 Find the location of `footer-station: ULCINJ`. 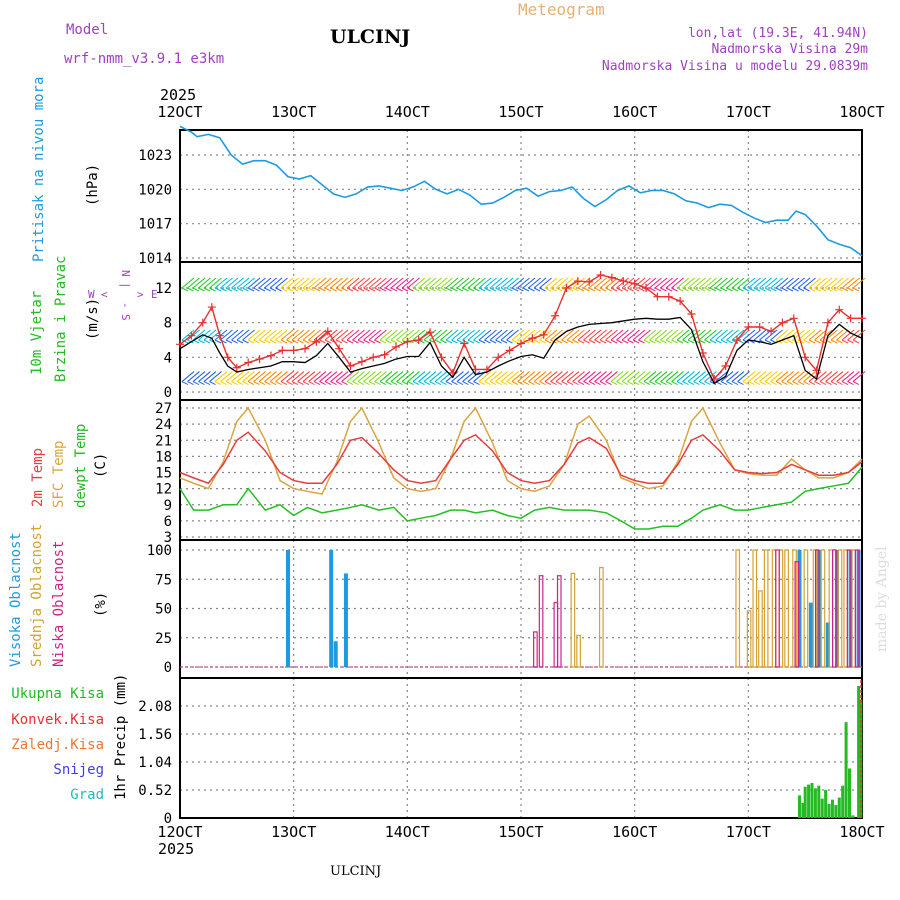

footer-station: ULCINJ is located at coordinates (355, 871).